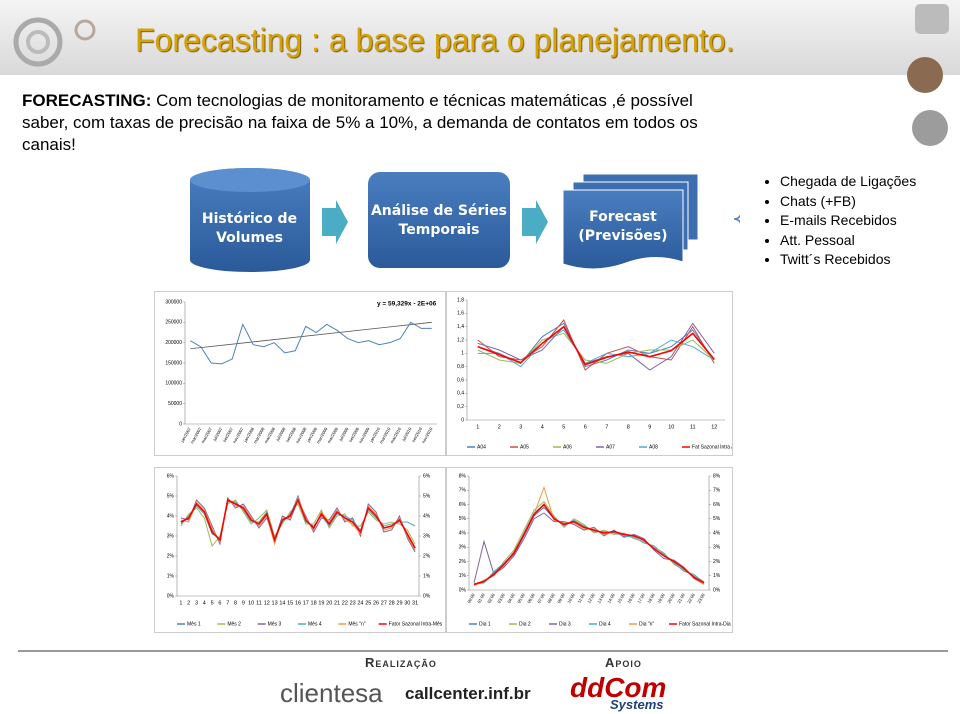  I want to click on x-tick-label: 22, so click(345, 603).